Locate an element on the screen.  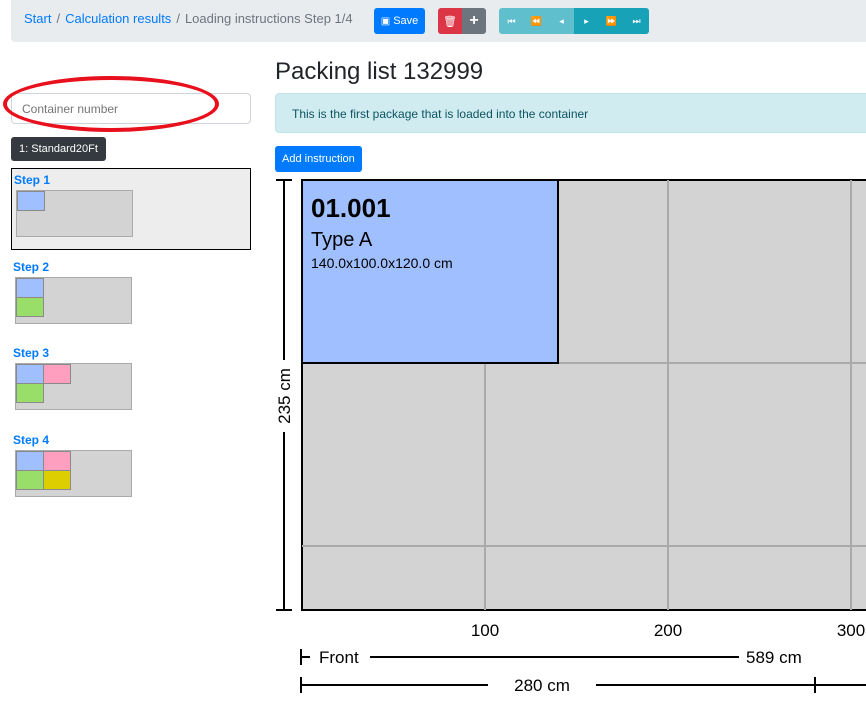
step-4: Step 4 is located at coordinates (131, 470).